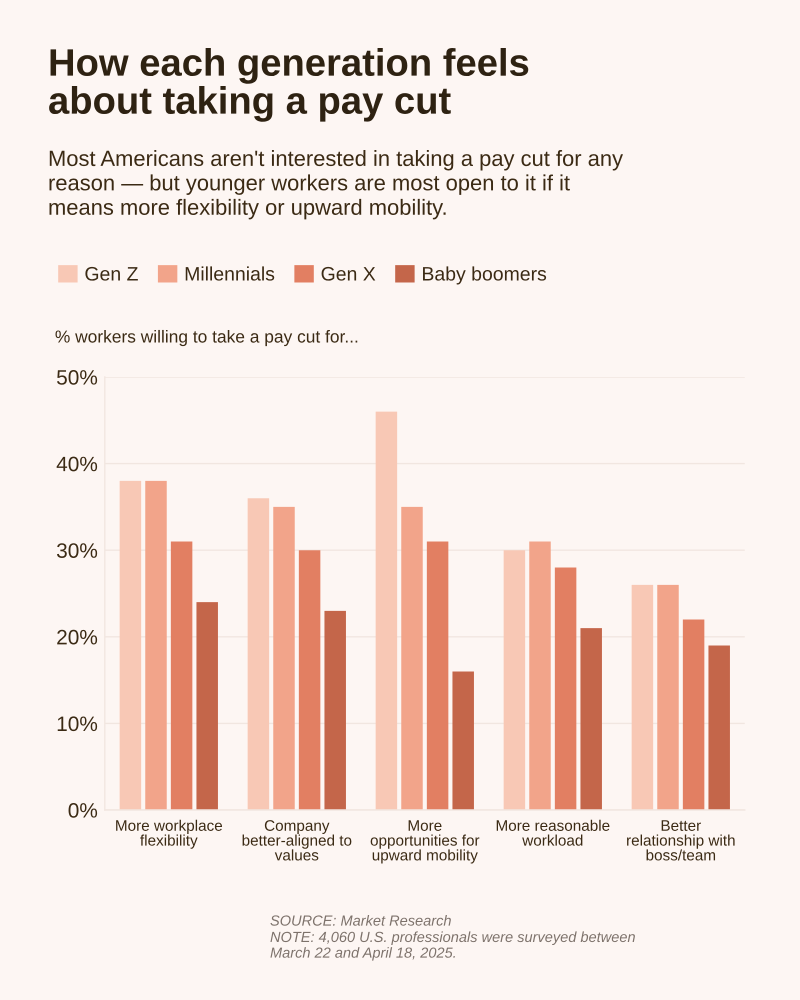  Describe the element at coordinates (169, 834) in the screenshot. I see `x-tick-label: More workplace flexibility` at that location.